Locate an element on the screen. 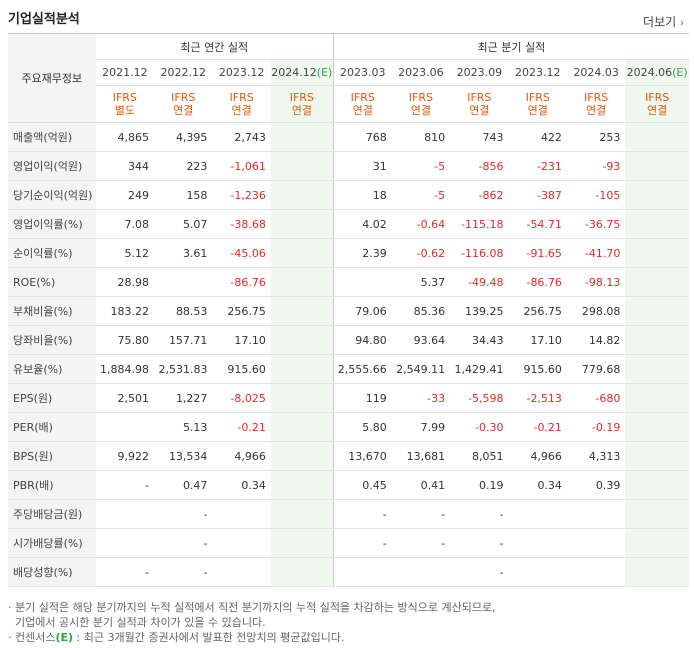 Image resolution: width=694 pixels, height=648 pixels. annual-group-header: 최근 연간 실적 is located at coordinates (214, 46).